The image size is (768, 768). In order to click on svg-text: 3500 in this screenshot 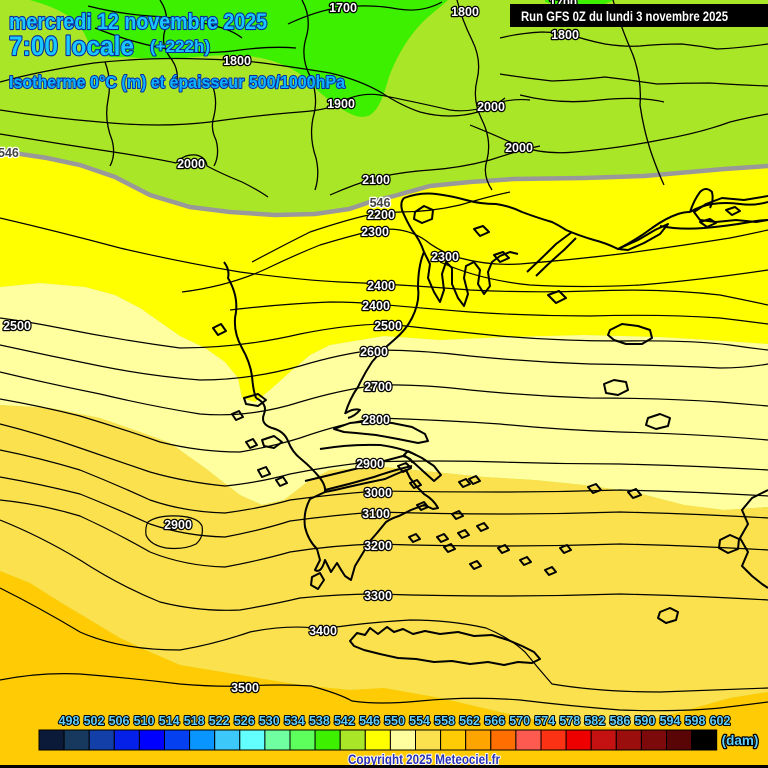, I will do `click(245, 688)`.